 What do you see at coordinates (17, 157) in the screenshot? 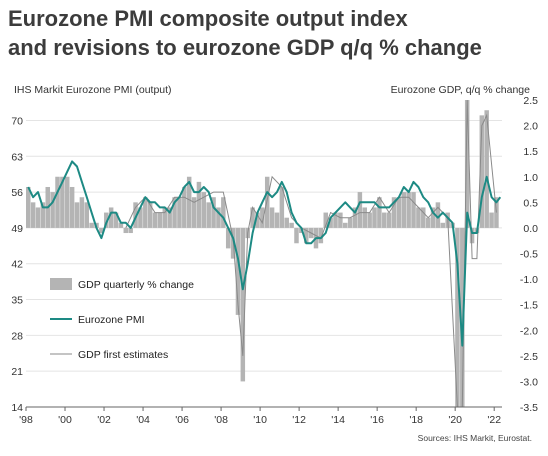
I see `left-tick-label: 63` at bounding box center [17, 157].